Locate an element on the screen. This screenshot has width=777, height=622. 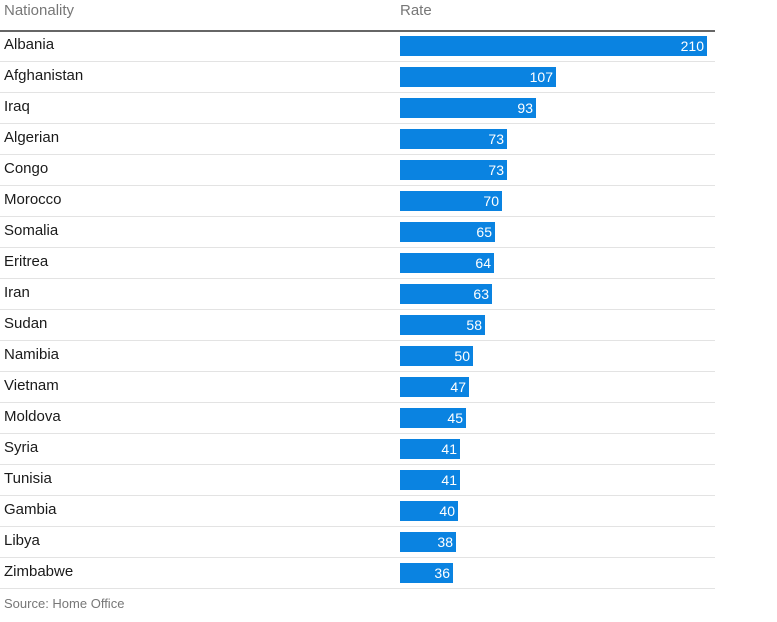
table-row: Albania 210 is located at coordinates (357, 46).